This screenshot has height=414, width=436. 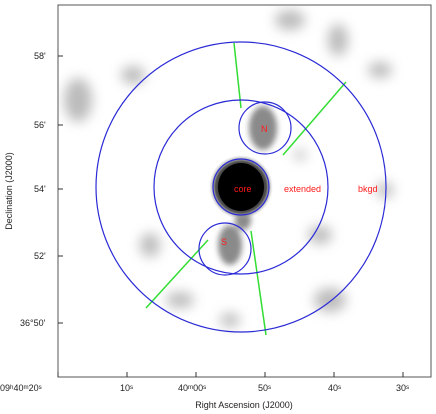 I want to click on core-label: core, so click(x=243, y=189).